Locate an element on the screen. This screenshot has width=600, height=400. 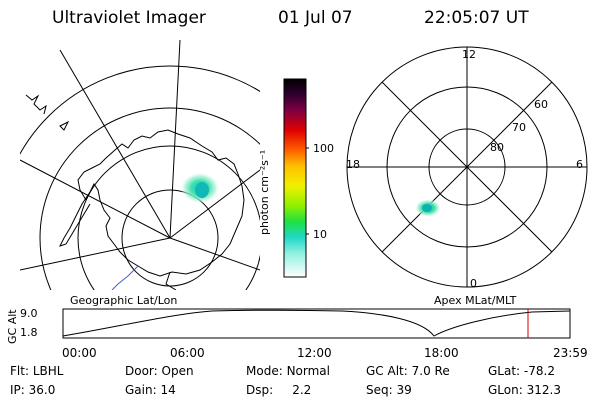
mode-info: Mode: Normal is located at coordinates (288, 371).